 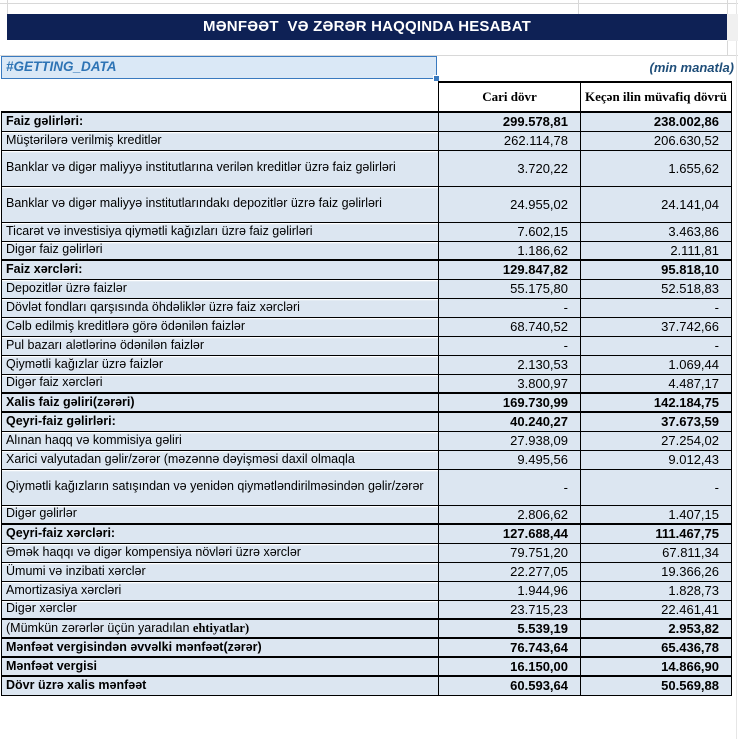 What do you see at coordinates (656, 628) in the screenshot?
I see `previous-period-value-cell: 2.953,82` at bounding box center [656, 628].